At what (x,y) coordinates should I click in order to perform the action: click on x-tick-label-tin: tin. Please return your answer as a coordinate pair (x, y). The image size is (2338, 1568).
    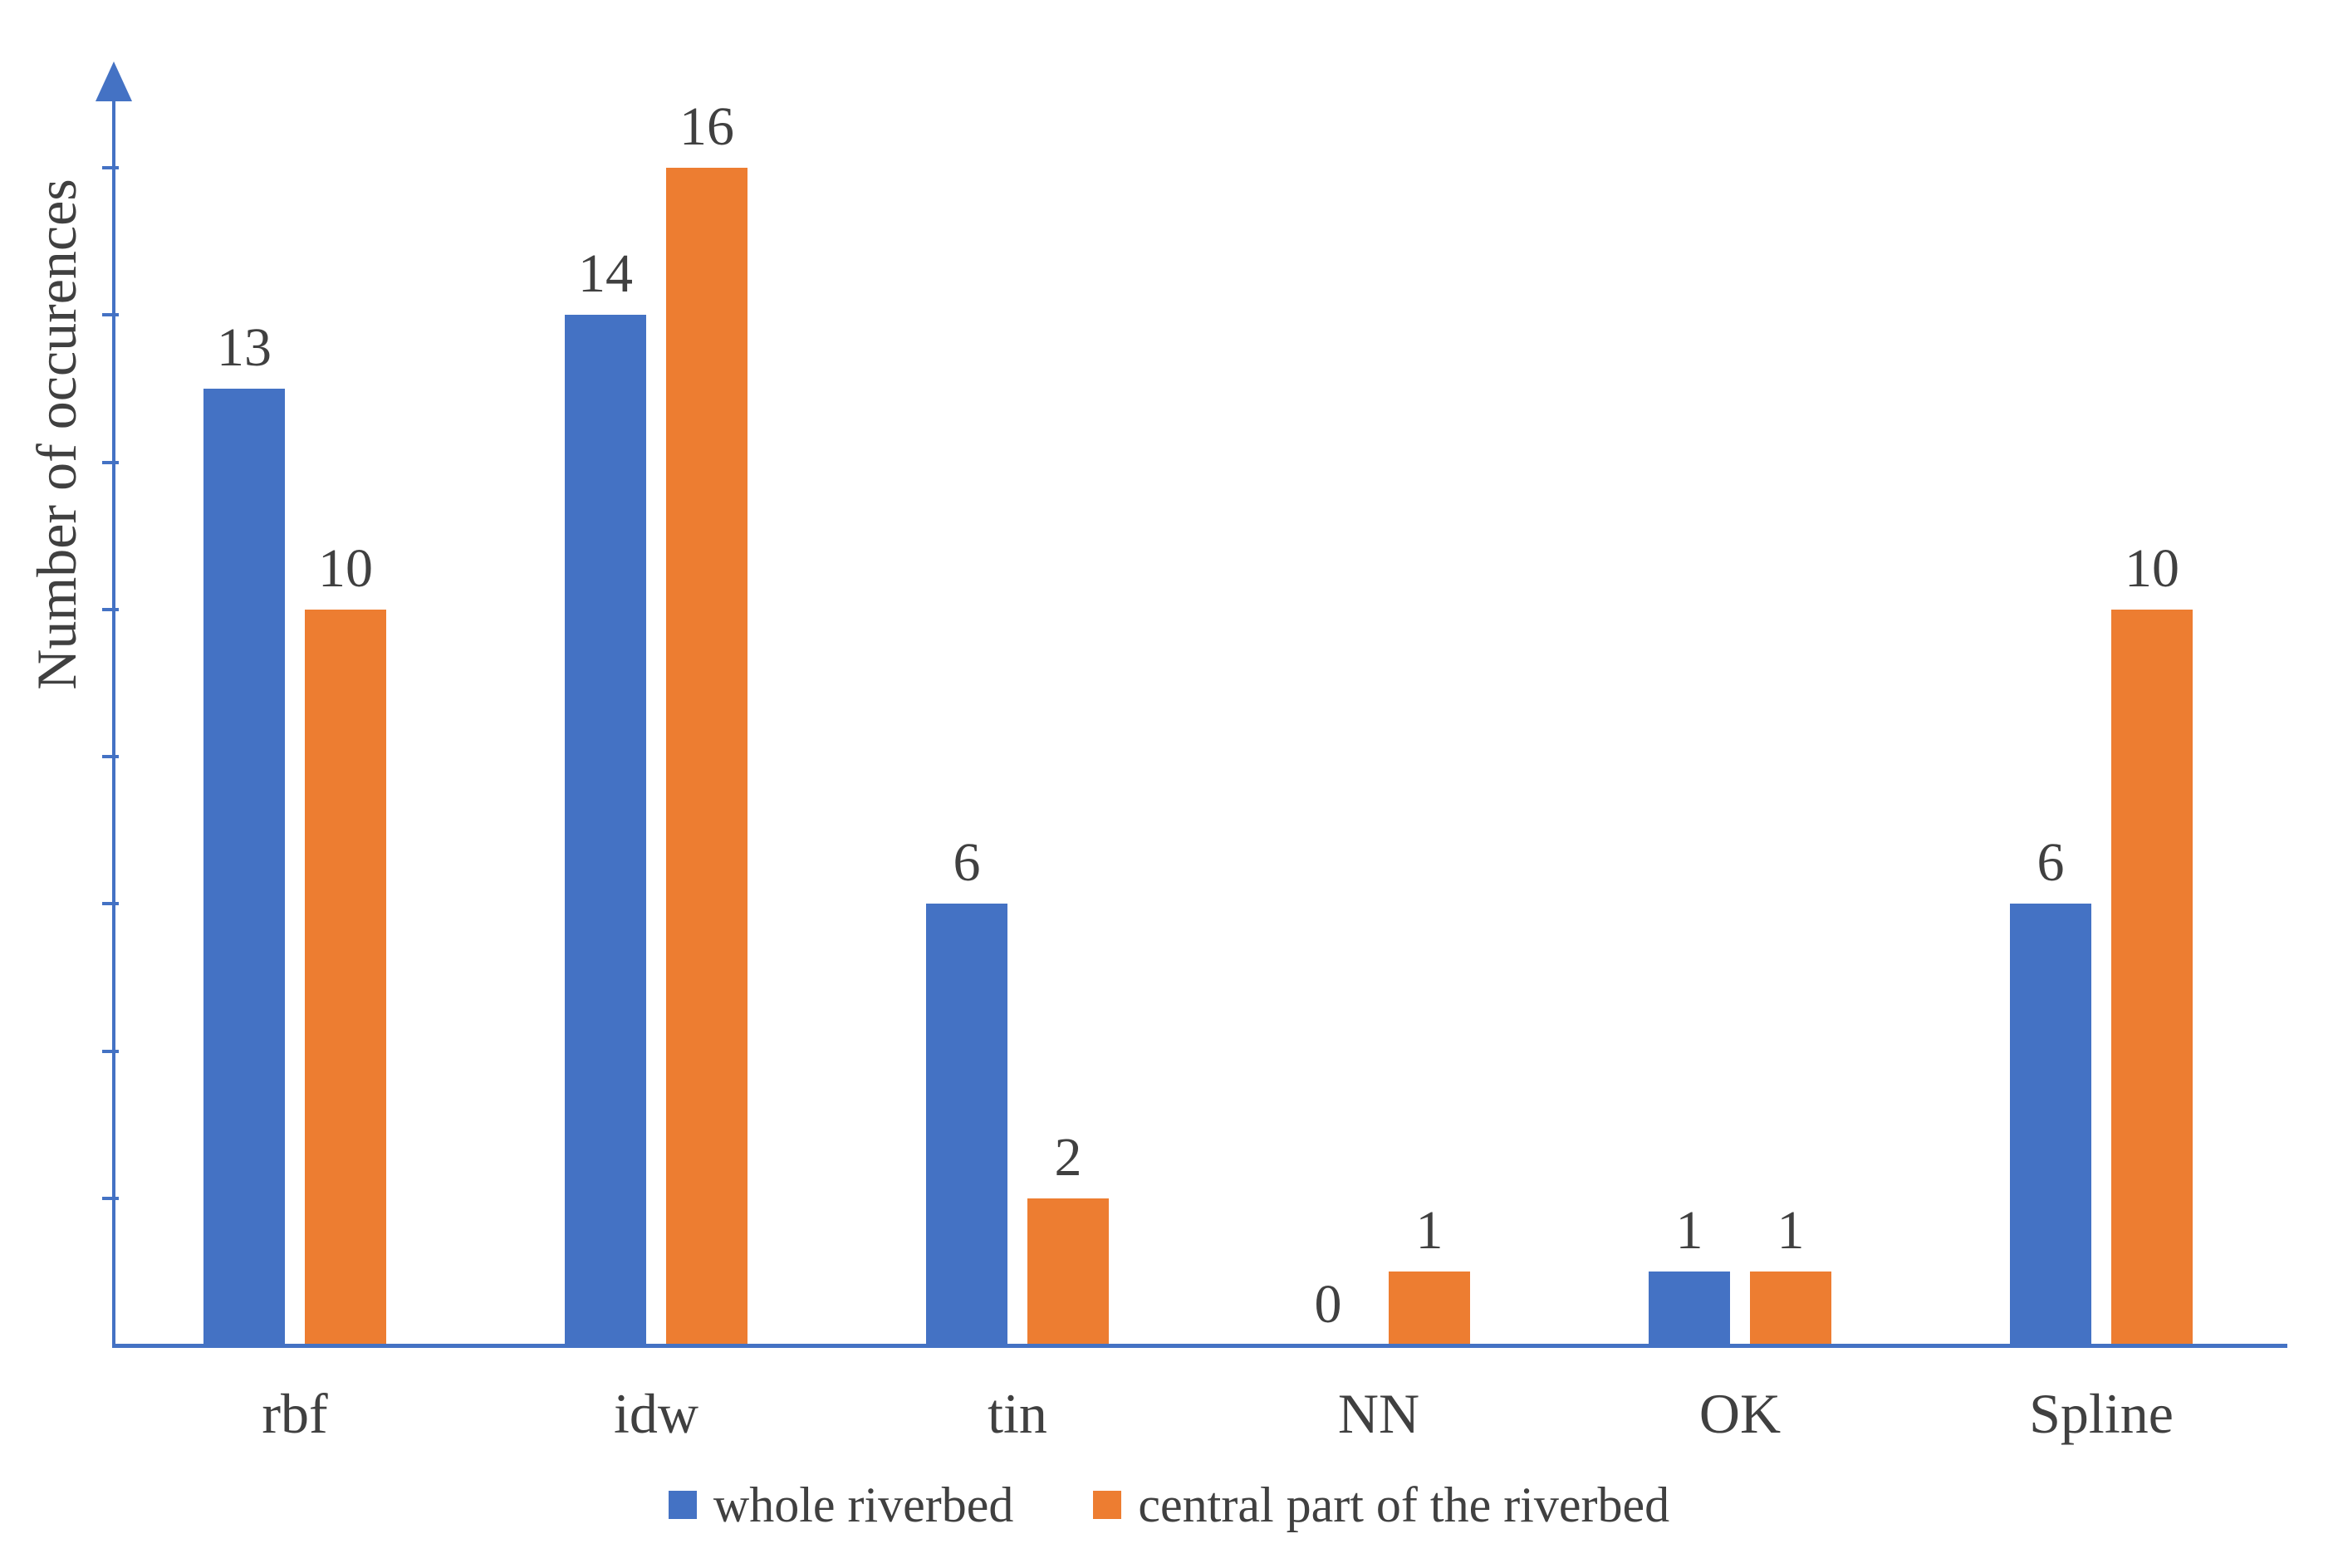
    Looking at the image, I should click on (1017, 1413).